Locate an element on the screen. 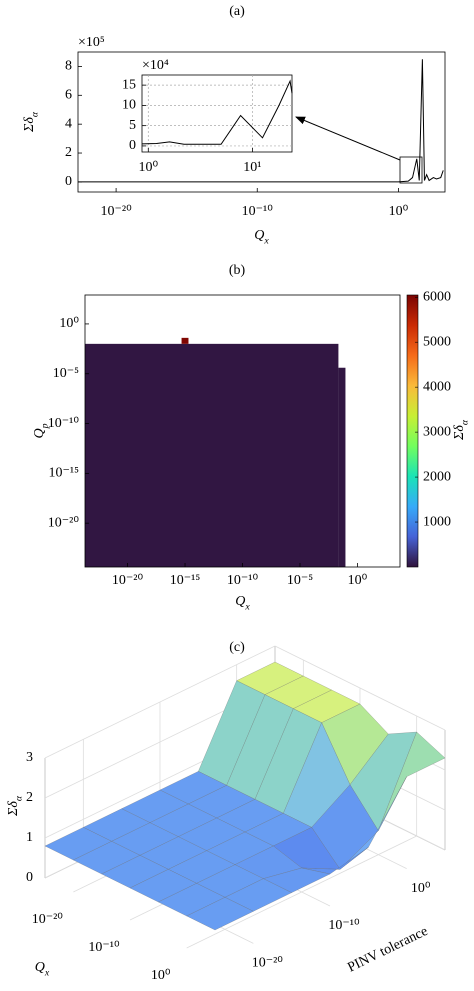 The width and height of the screenshot is (474, 991). y-tick-label: 6 is located at coordinates (68, 95).